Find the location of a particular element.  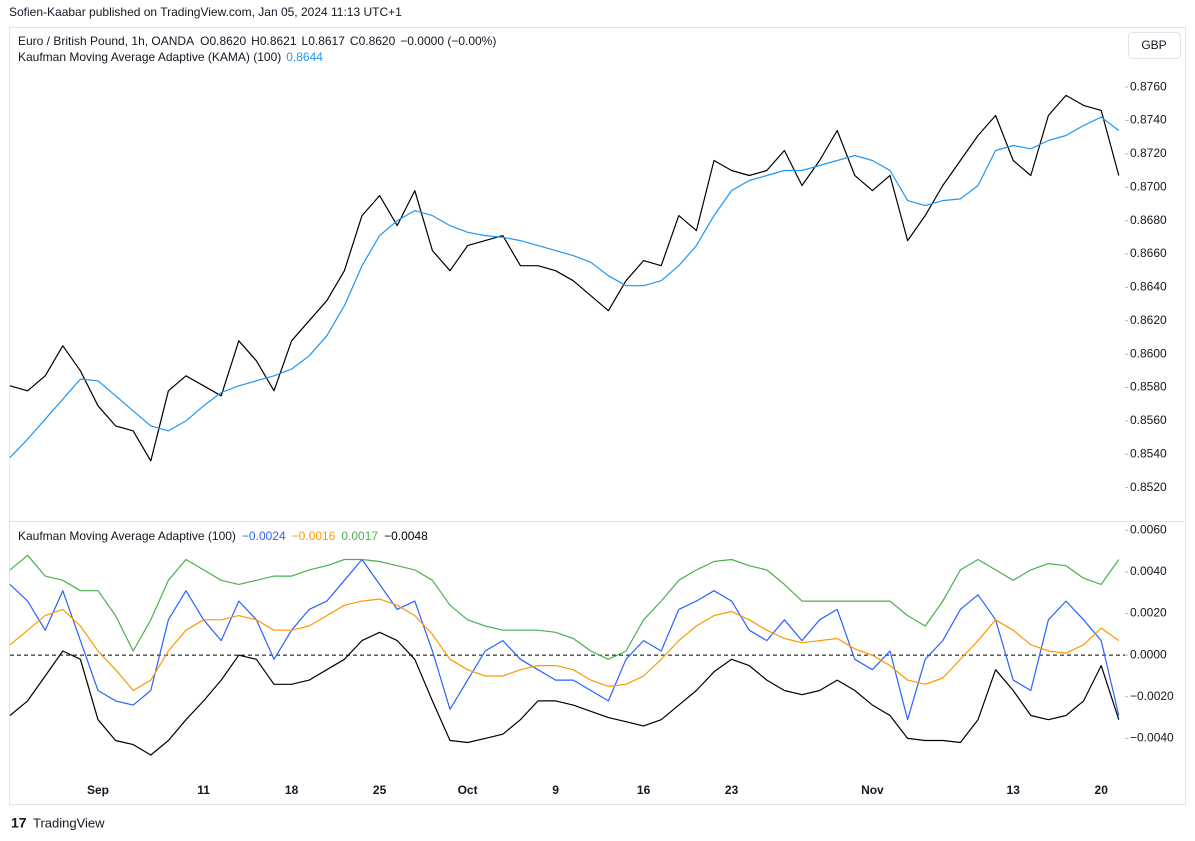

oscillator-value: −0.0024 is located at coordinates (264, 536).